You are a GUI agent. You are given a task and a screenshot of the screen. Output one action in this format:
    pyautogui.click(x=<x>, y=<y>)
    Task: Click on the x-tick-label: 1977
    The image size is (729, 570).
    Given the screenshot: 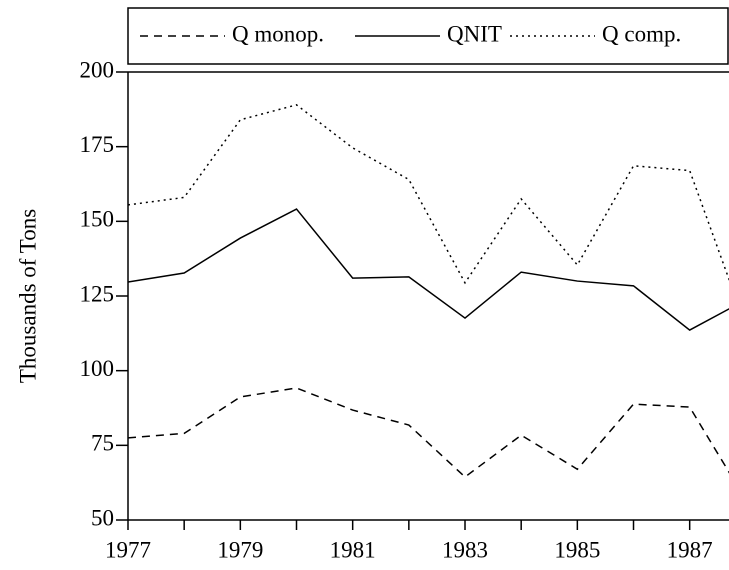 What is the action you would take?
    pyautogui.click(x=128, y=549)
    